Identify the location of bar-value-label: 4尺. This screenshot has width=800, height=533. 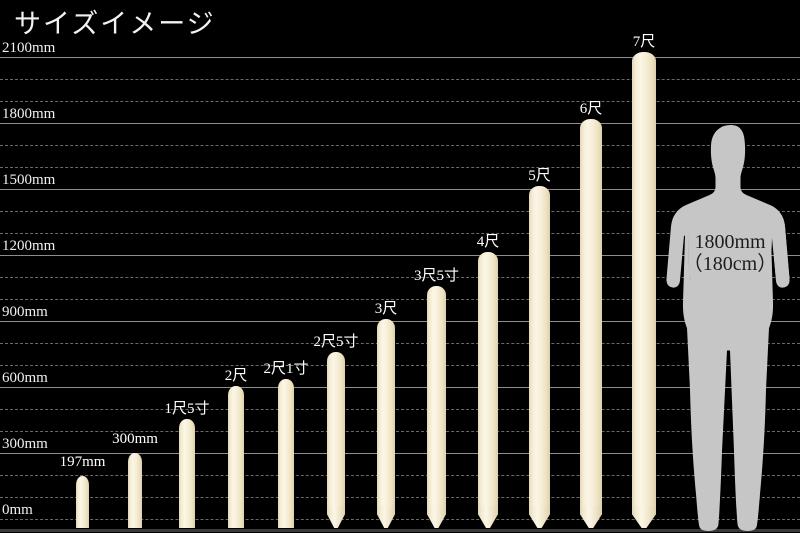
(488, 242).